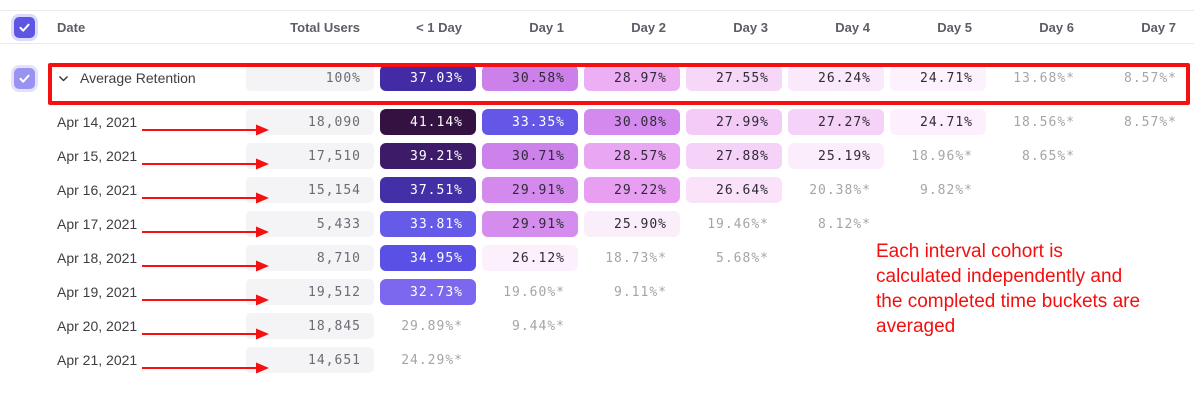 The height and width of the screenshot is (419, 1194). Describe the element at coordinates (632, 190) in the screenshot. I see `retention-value-cell: 29.22%` at that location.